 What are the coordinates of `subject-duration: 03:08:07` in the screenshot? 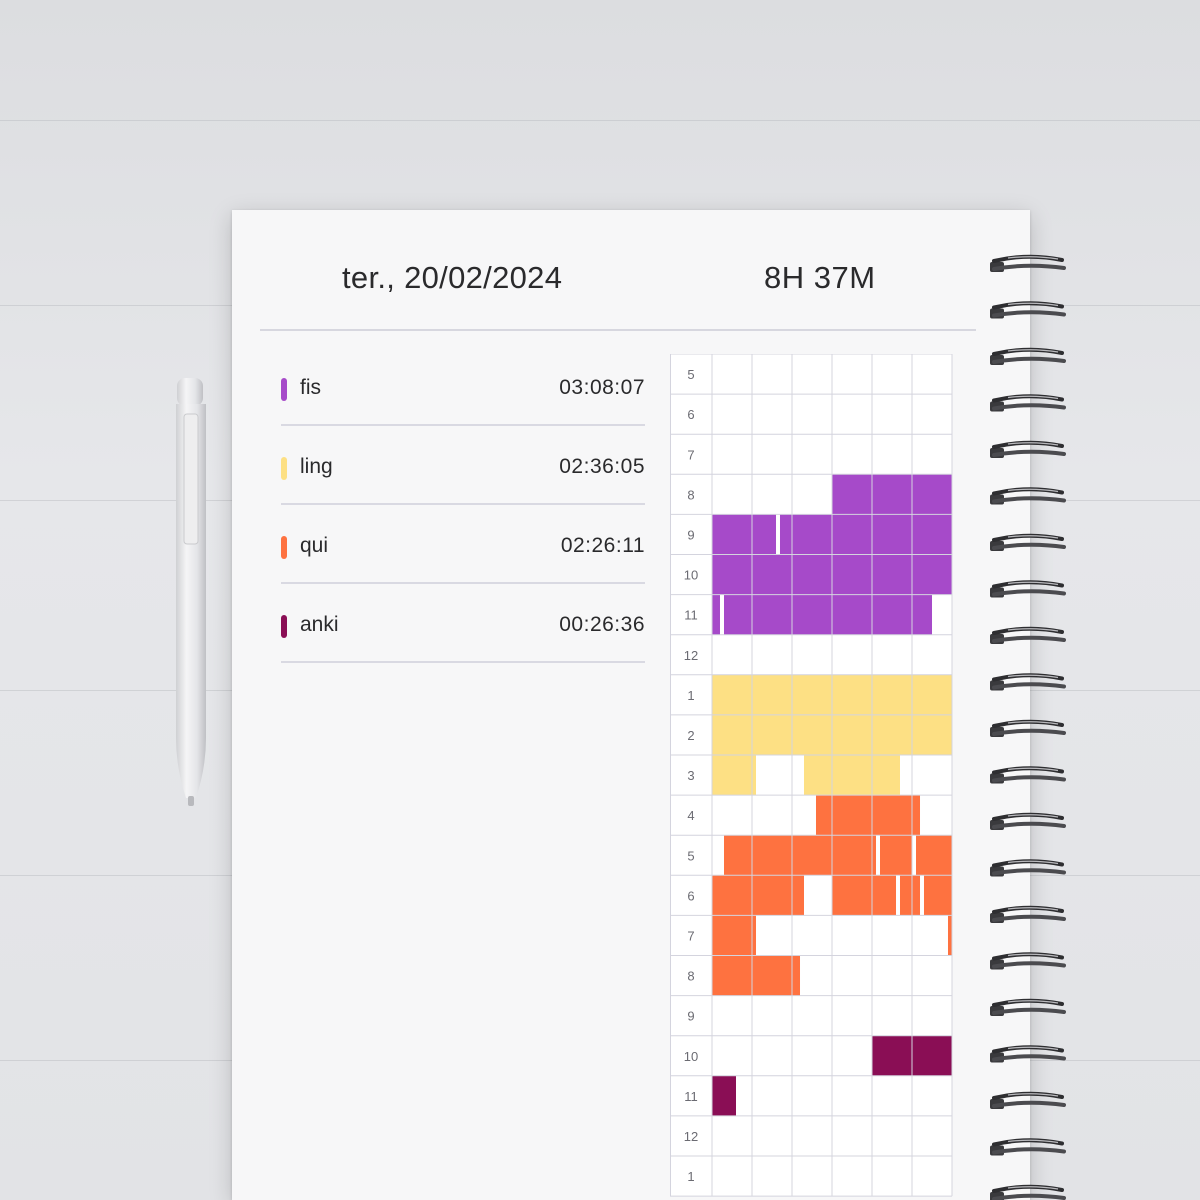 It's located at (602, 387).